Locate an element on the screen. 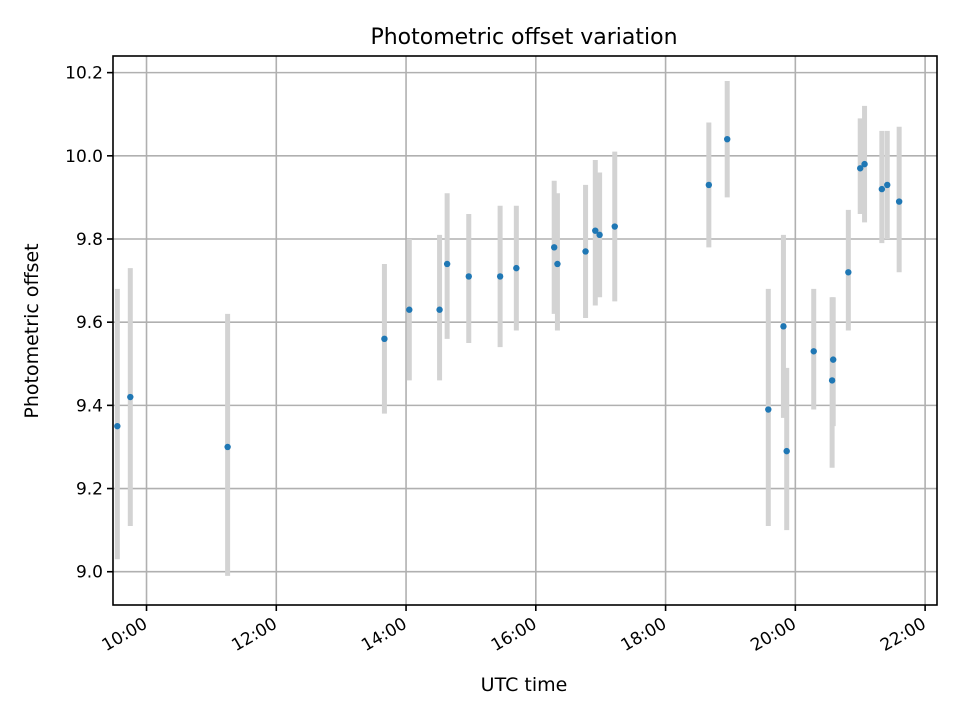  y-tick-label: 9.8 is located at coordinates (89, 240).